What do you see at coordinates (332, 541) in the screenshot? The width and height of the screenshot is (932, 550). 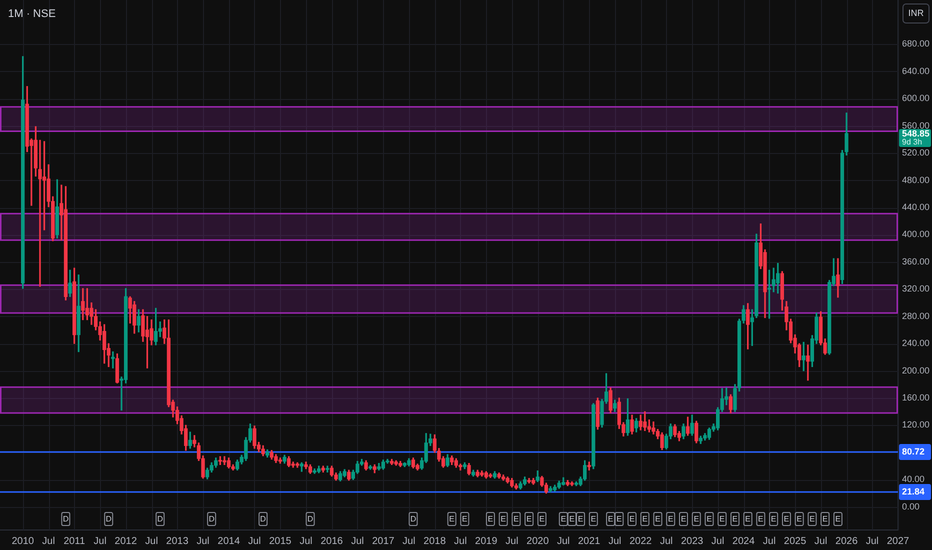 I see `x-tick-label: 2016` at bounding box center [332, 541].